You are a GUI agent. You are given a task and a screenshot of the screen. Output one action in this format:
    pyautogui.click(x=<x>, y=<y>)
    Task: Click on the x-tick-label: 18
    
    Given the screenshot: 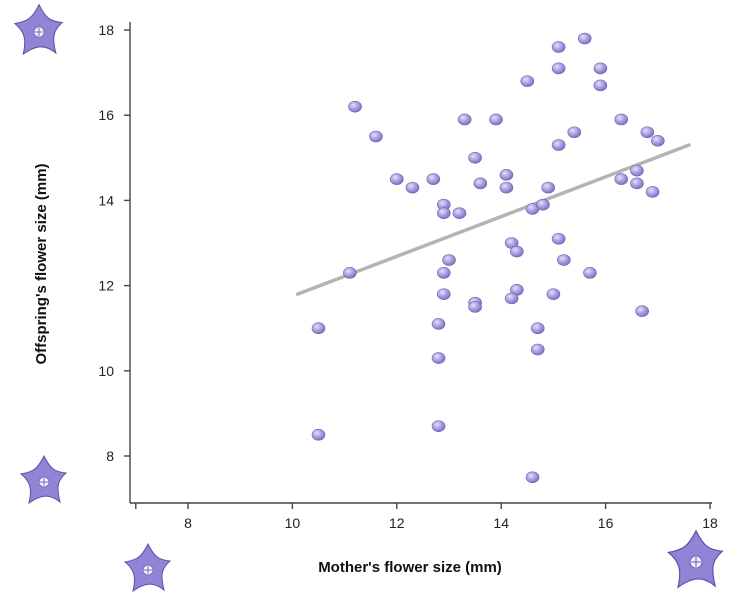 What is the action you would take?
    pyautogui.click(x=710, y=523)
    